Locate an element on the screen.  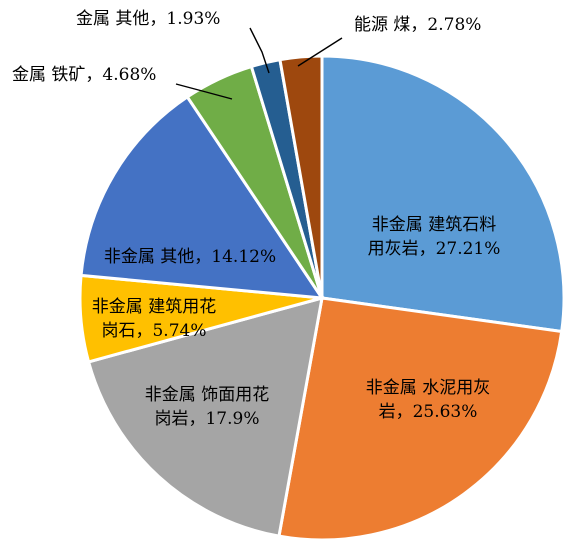
slice-label: 金属 其他，1.93% is located at coordinates (148, 19).